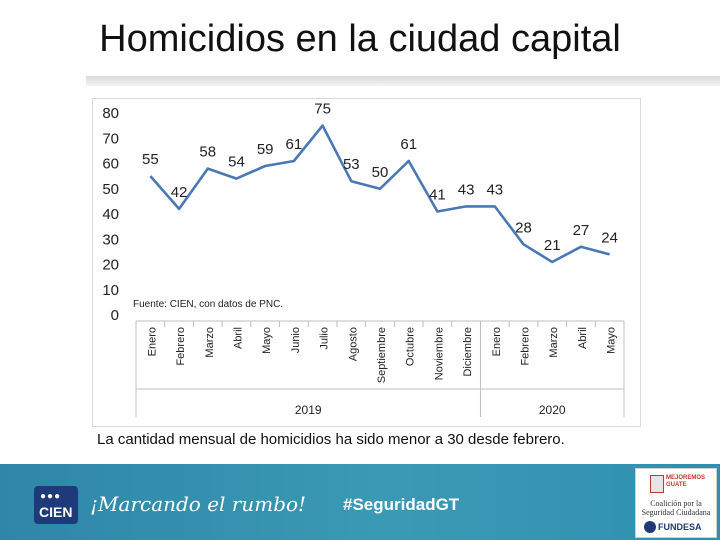  What do you see at coordinates (110, 113) in the screenshot?
I see `y-tick-label: 80` at bounding box center [110, 113].